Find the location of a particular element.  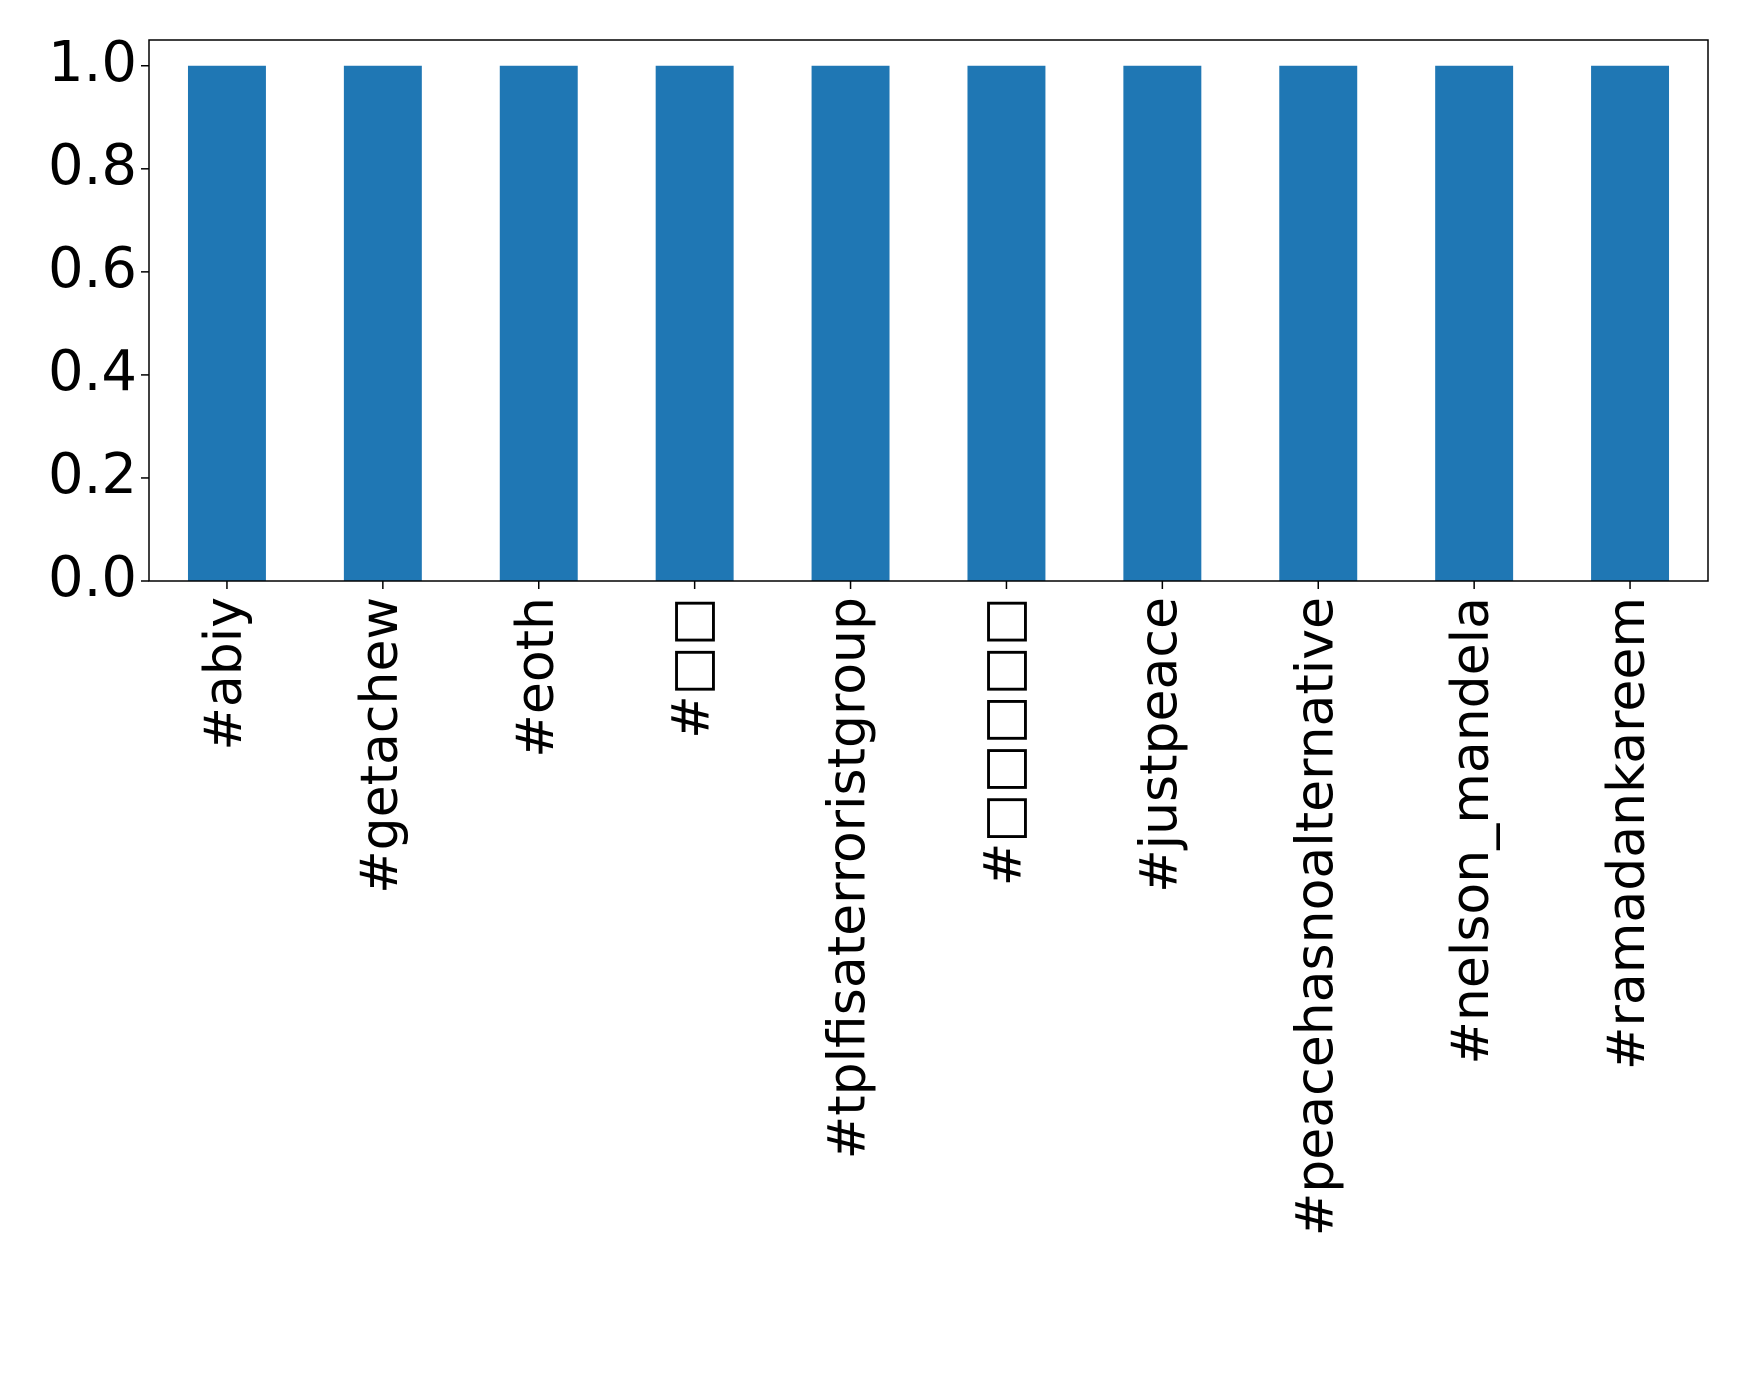

x-tick-label: #□□□□□ is located at coordinates (1003, 741).